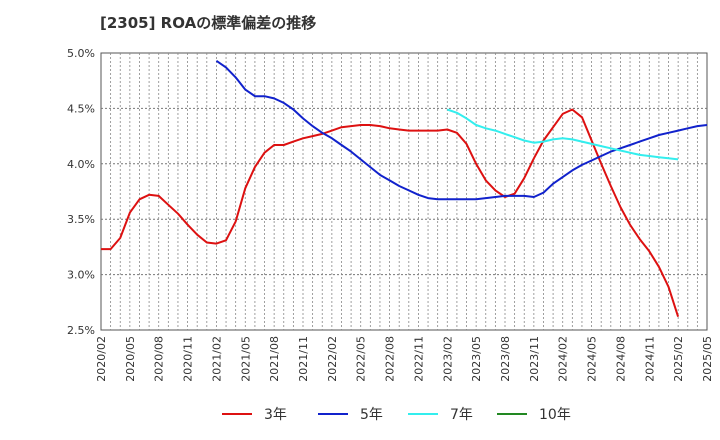 The width and height of the screenshot is (720, 440). What do you see at coordinates (81, 275) in the screenshot?
I see `y-tick-label: 3.0%` at bounding box center [81, 275].